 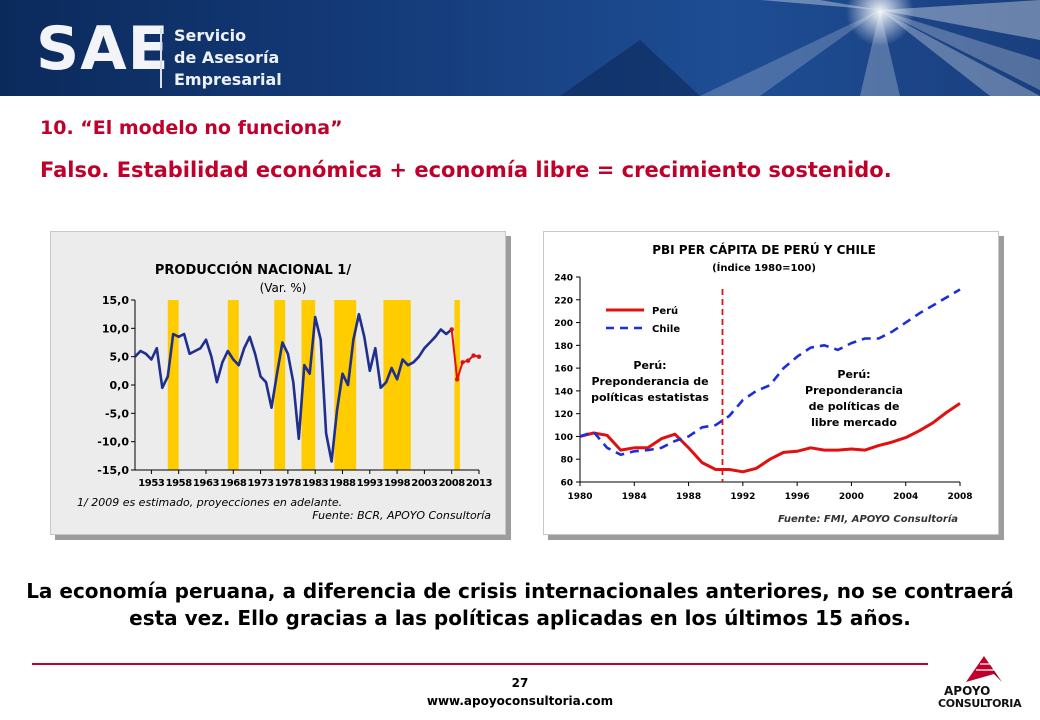 What do you see at coordinates (770, 372) in the screenshot?
I see `series-line-chile` at bounding box center [770, 372].